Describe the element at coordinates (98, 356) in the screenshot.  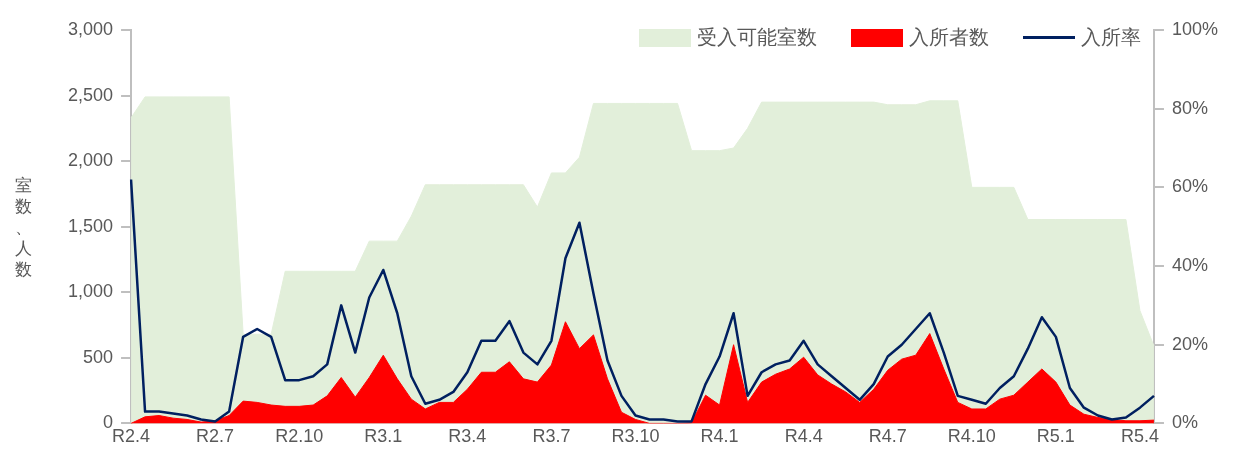
I see `y-tick-label: 500` at that location.